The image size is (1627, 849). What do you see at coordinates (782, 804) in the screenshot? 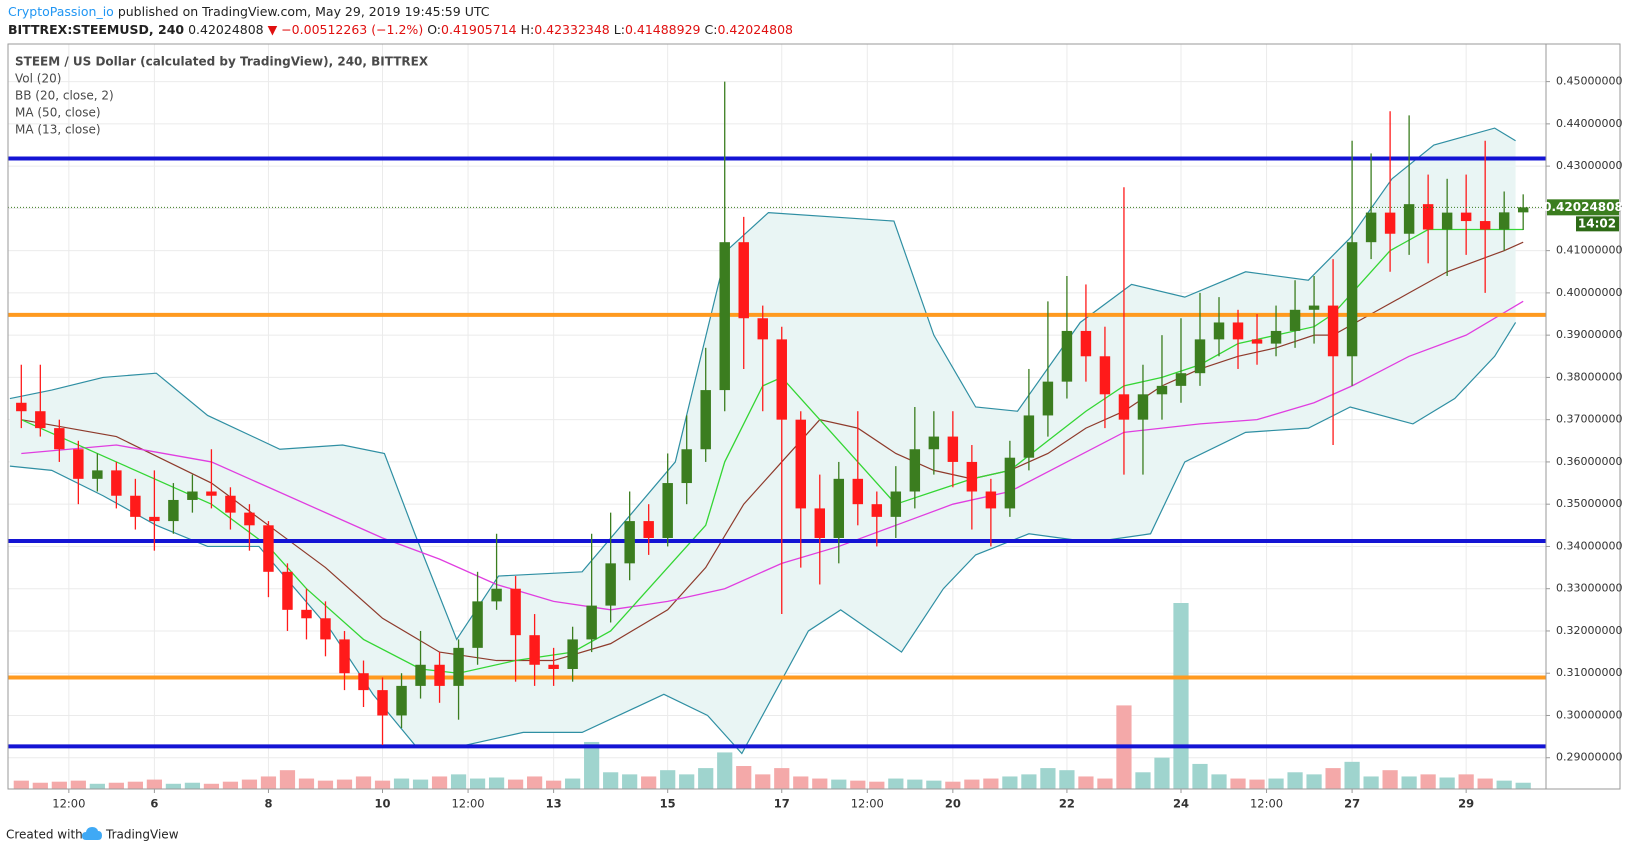
I see `x-tick-label: 17` at bounding box center [782, 804].